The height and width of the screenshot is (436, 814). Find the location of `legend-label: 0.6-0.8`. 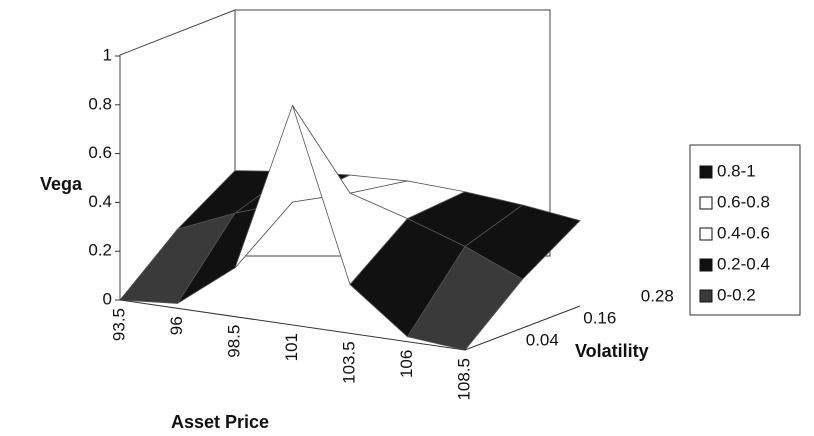

legend-label: 0.6-0.8 is located at coordinates (743, 201).